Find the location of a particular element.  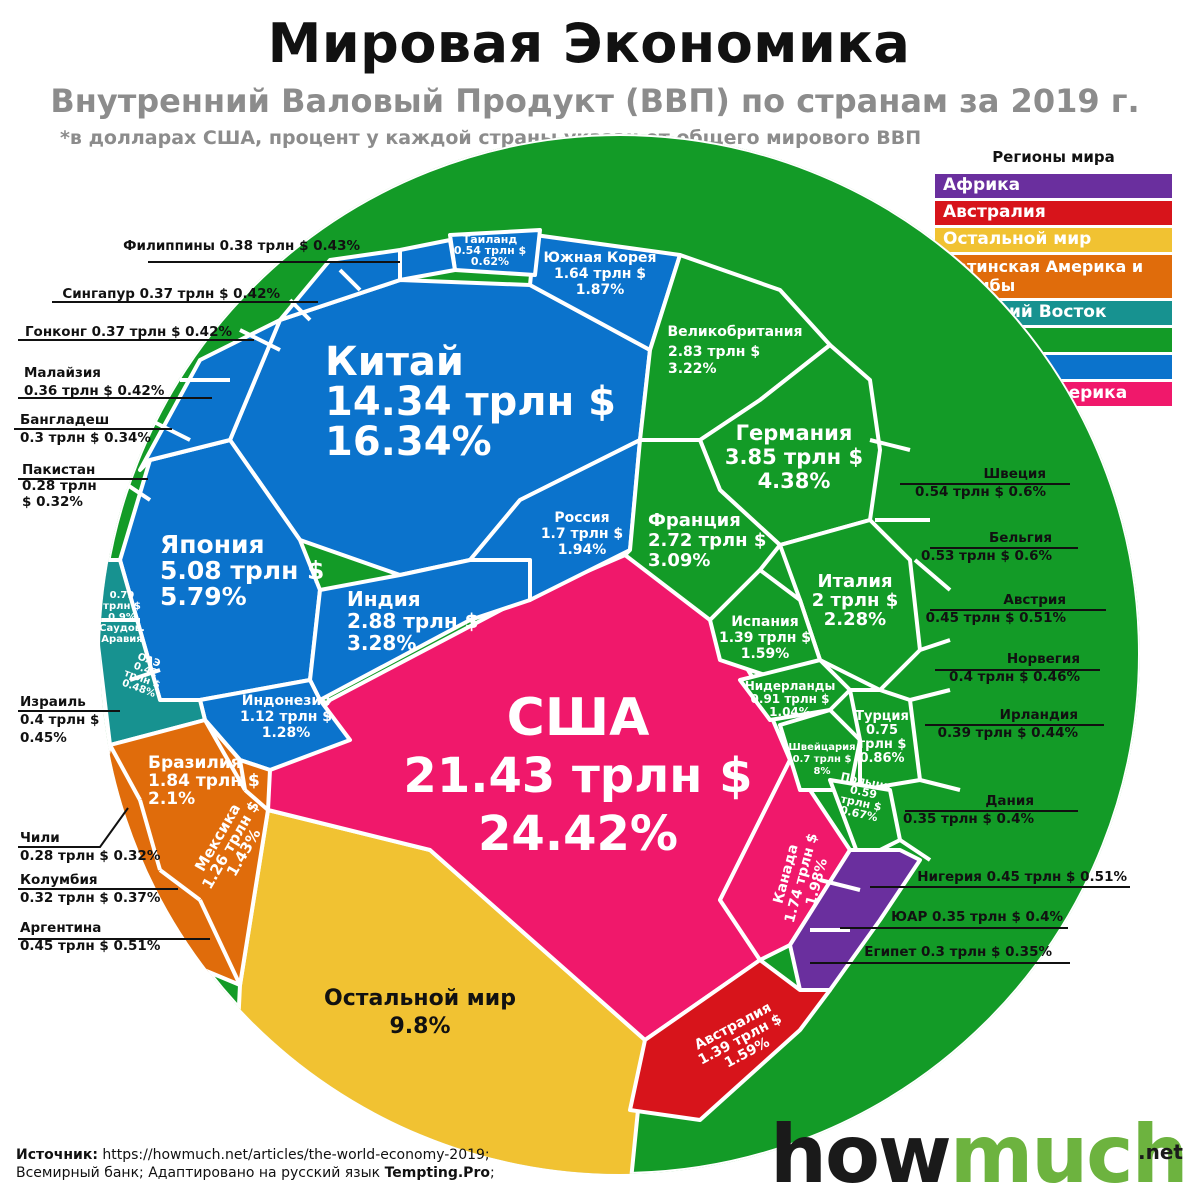

korea-label: Южная Корея 1.64 трлн $1.87% is located at coordinates (600, 274).